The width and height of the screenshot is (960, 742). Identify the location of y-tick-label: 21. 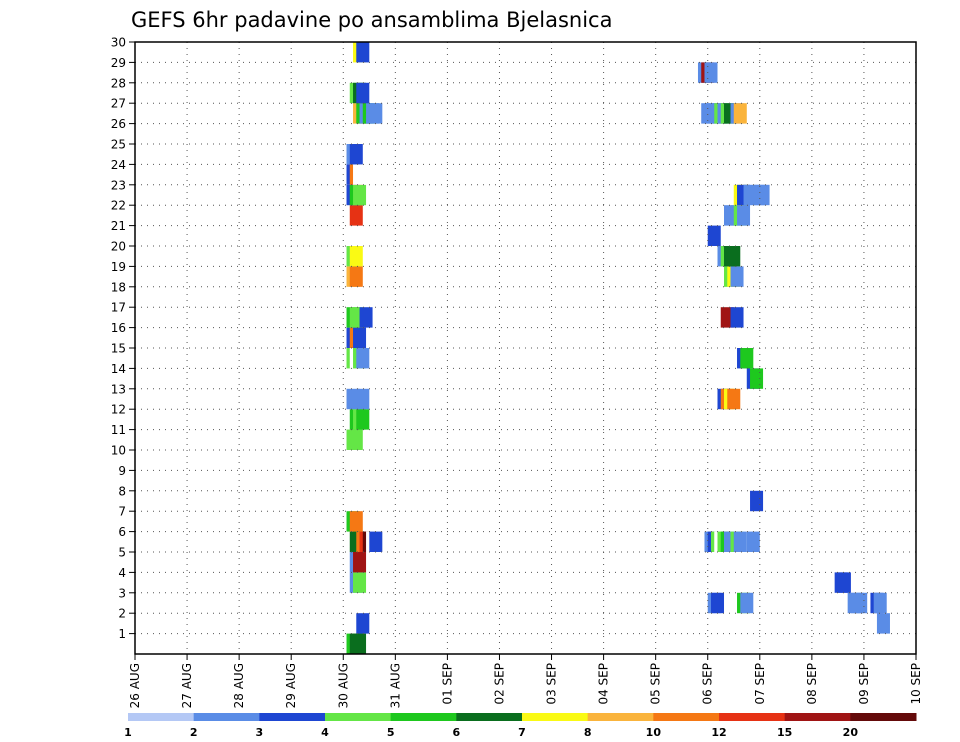
(118, 226).